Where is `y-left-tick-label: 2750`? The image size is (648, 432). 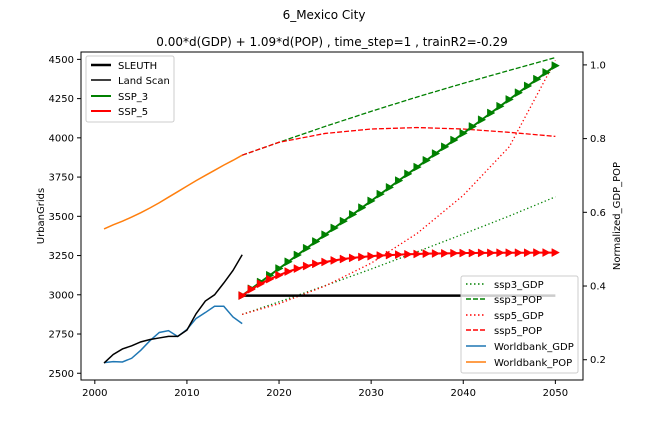
y-left-tick-label: 2750 is located at coordinates (61, 335).